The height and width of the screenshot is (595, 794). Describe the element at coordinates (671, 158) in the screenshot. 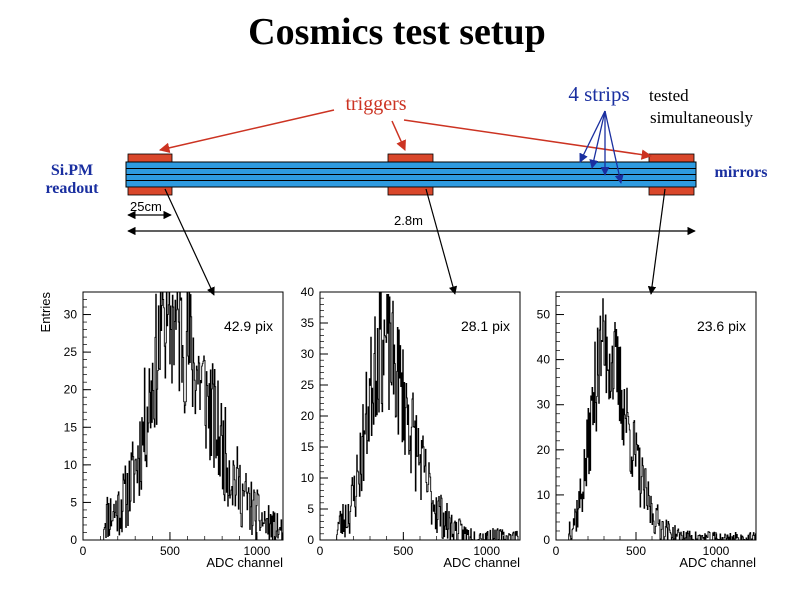

I see `trigger-paddle-right-top` at that location.